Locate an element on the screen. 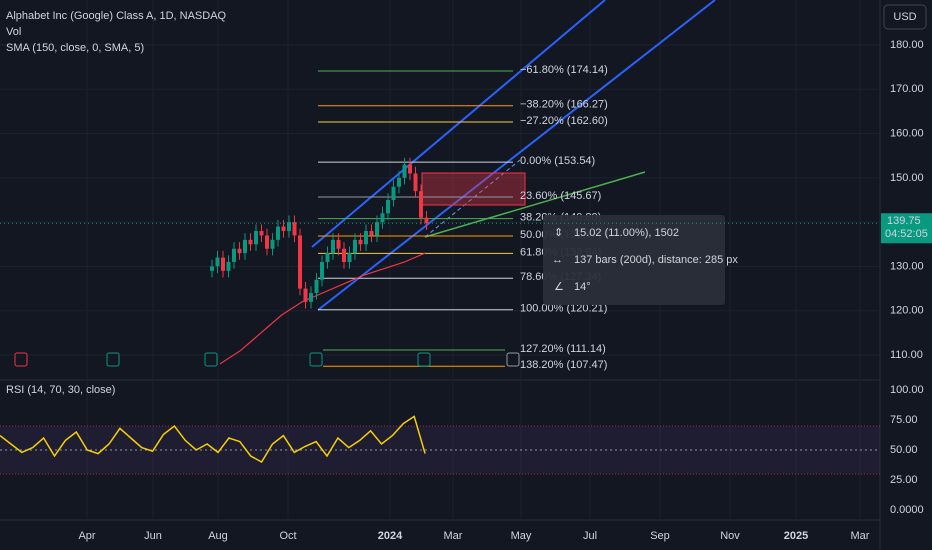 The width and height of the screenshot is (932, 550). x-tick-label: Aug is located at coordinates (218, 536).